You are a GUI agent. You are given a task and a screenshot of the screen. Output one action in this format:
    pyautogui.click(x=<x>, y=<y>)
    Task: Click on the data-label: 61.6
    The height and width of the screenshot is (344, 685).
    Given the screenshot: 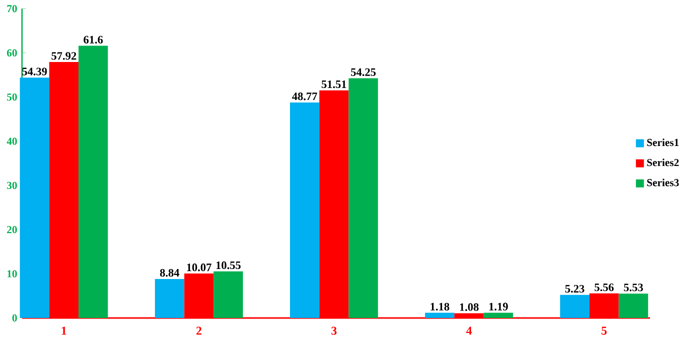 What is the action you would take?
    pyautogui.click(x=93, y=40)
    